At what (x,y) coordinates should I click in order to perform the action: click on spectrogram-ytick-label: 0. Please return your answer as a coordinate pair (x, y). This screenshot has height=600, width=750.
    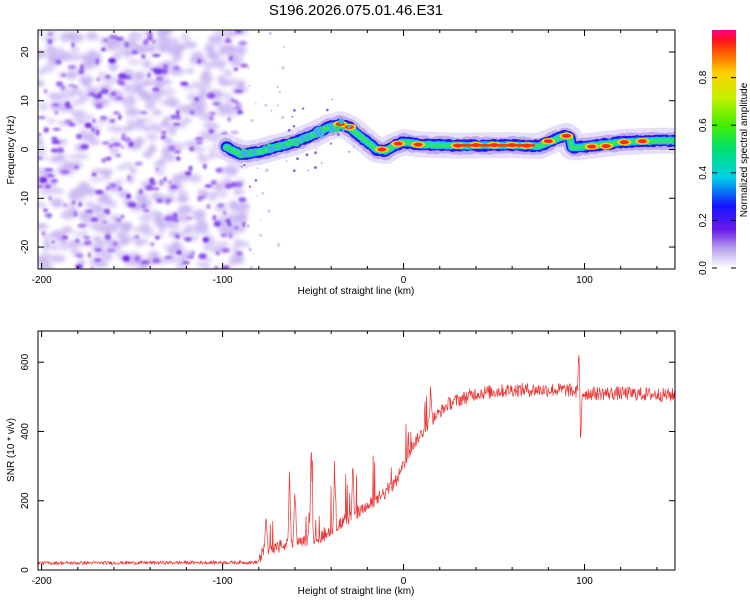
    Looking at the image, I should click on (25, 149).